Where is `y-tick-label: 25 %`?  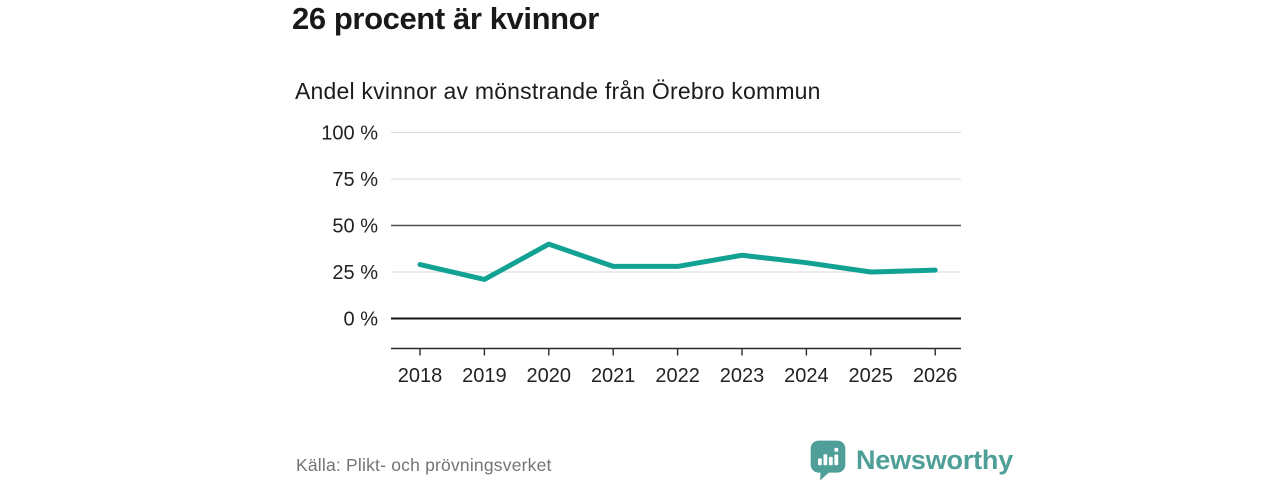 y-tick-label: 25 % is located at coordinates (355, 273).